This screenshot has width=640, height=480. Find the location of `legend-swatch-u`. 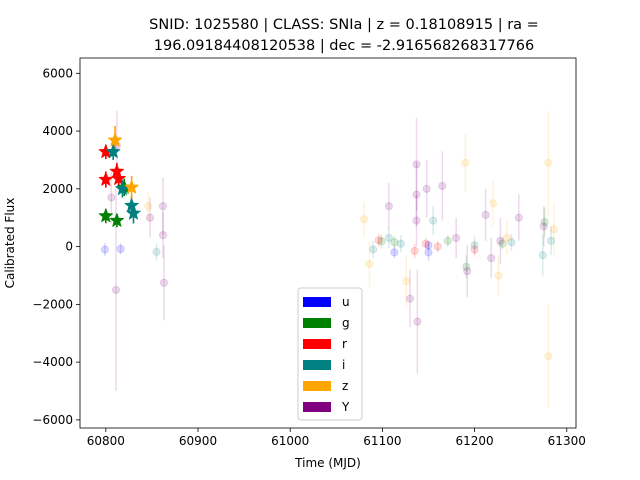

legend-swatch-u is located at coordinates (317, 302).